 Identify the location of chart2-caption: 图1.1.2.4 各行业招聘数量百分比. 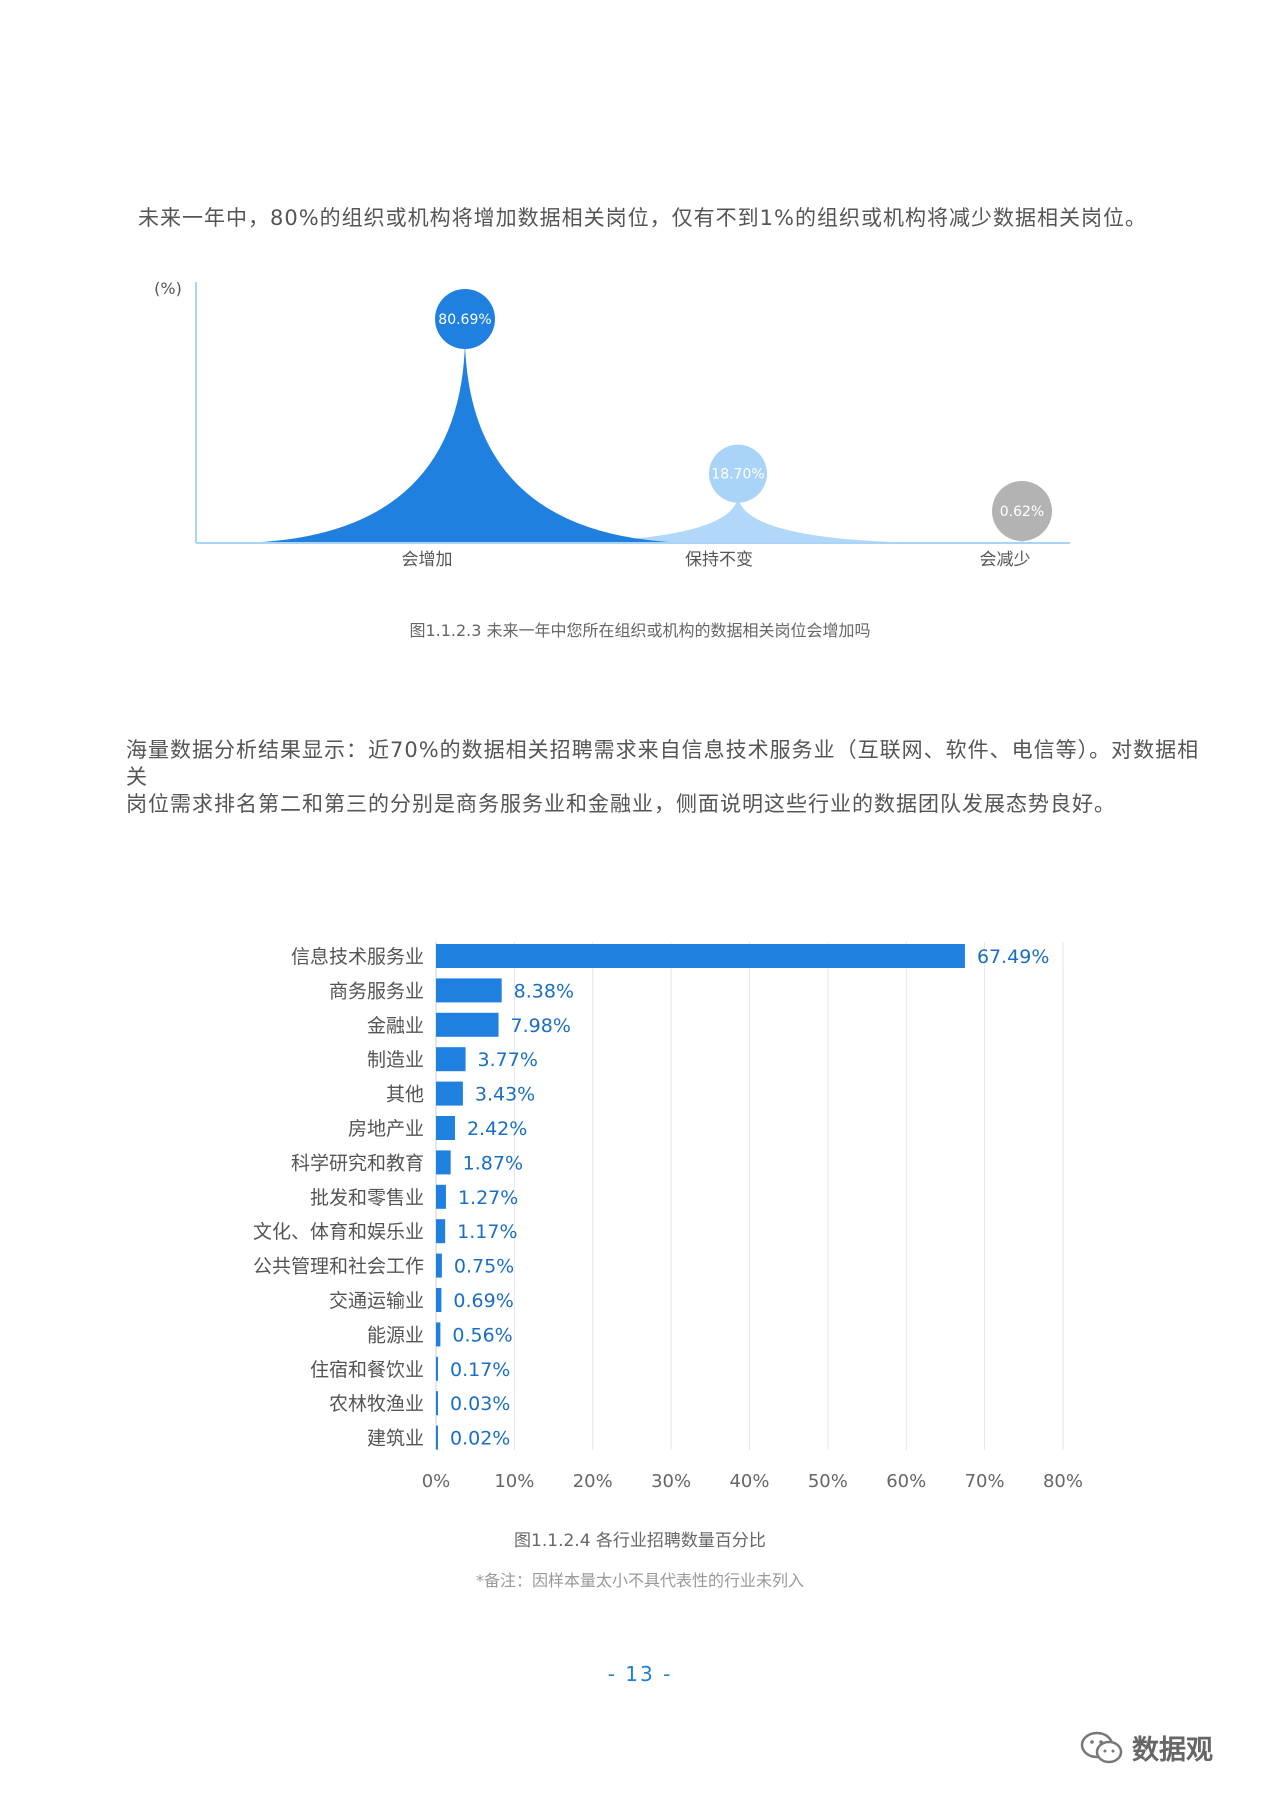
(640, 1541).